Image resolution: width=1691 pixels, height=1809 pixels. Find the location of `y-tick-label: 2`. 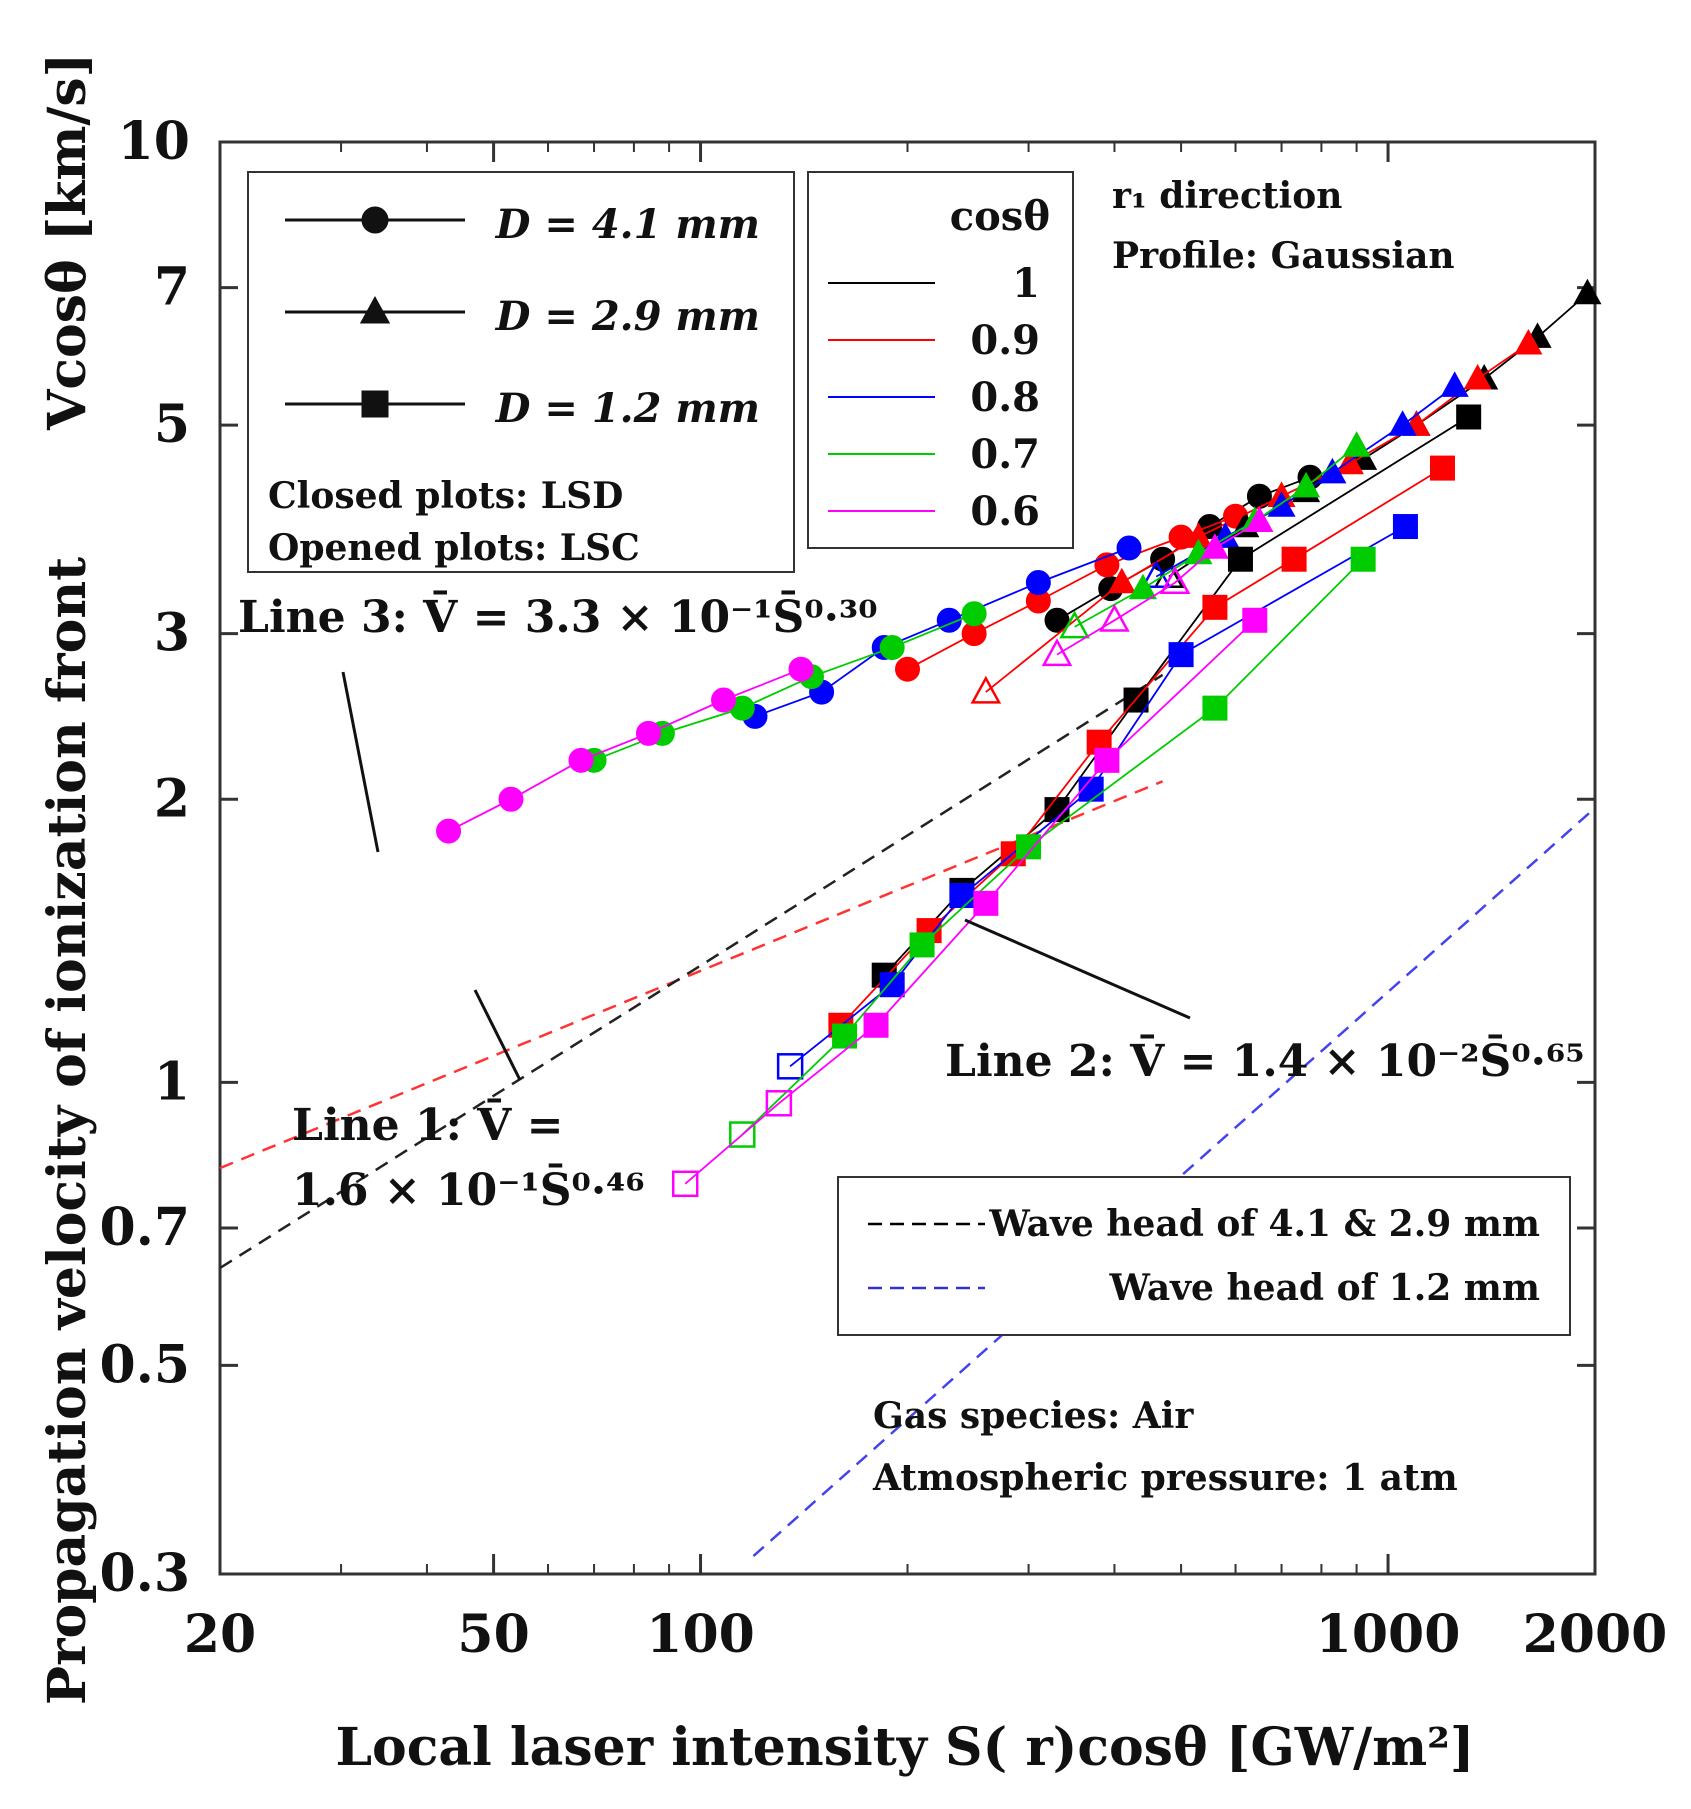

y-tick-label: 2 is located at coordinates (172, 798).